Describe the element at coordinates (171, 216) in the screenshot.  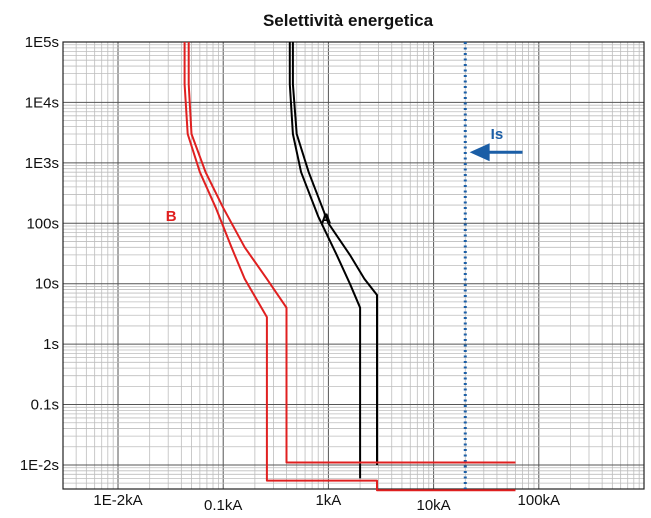
I see `annotation-label: B` at that location.